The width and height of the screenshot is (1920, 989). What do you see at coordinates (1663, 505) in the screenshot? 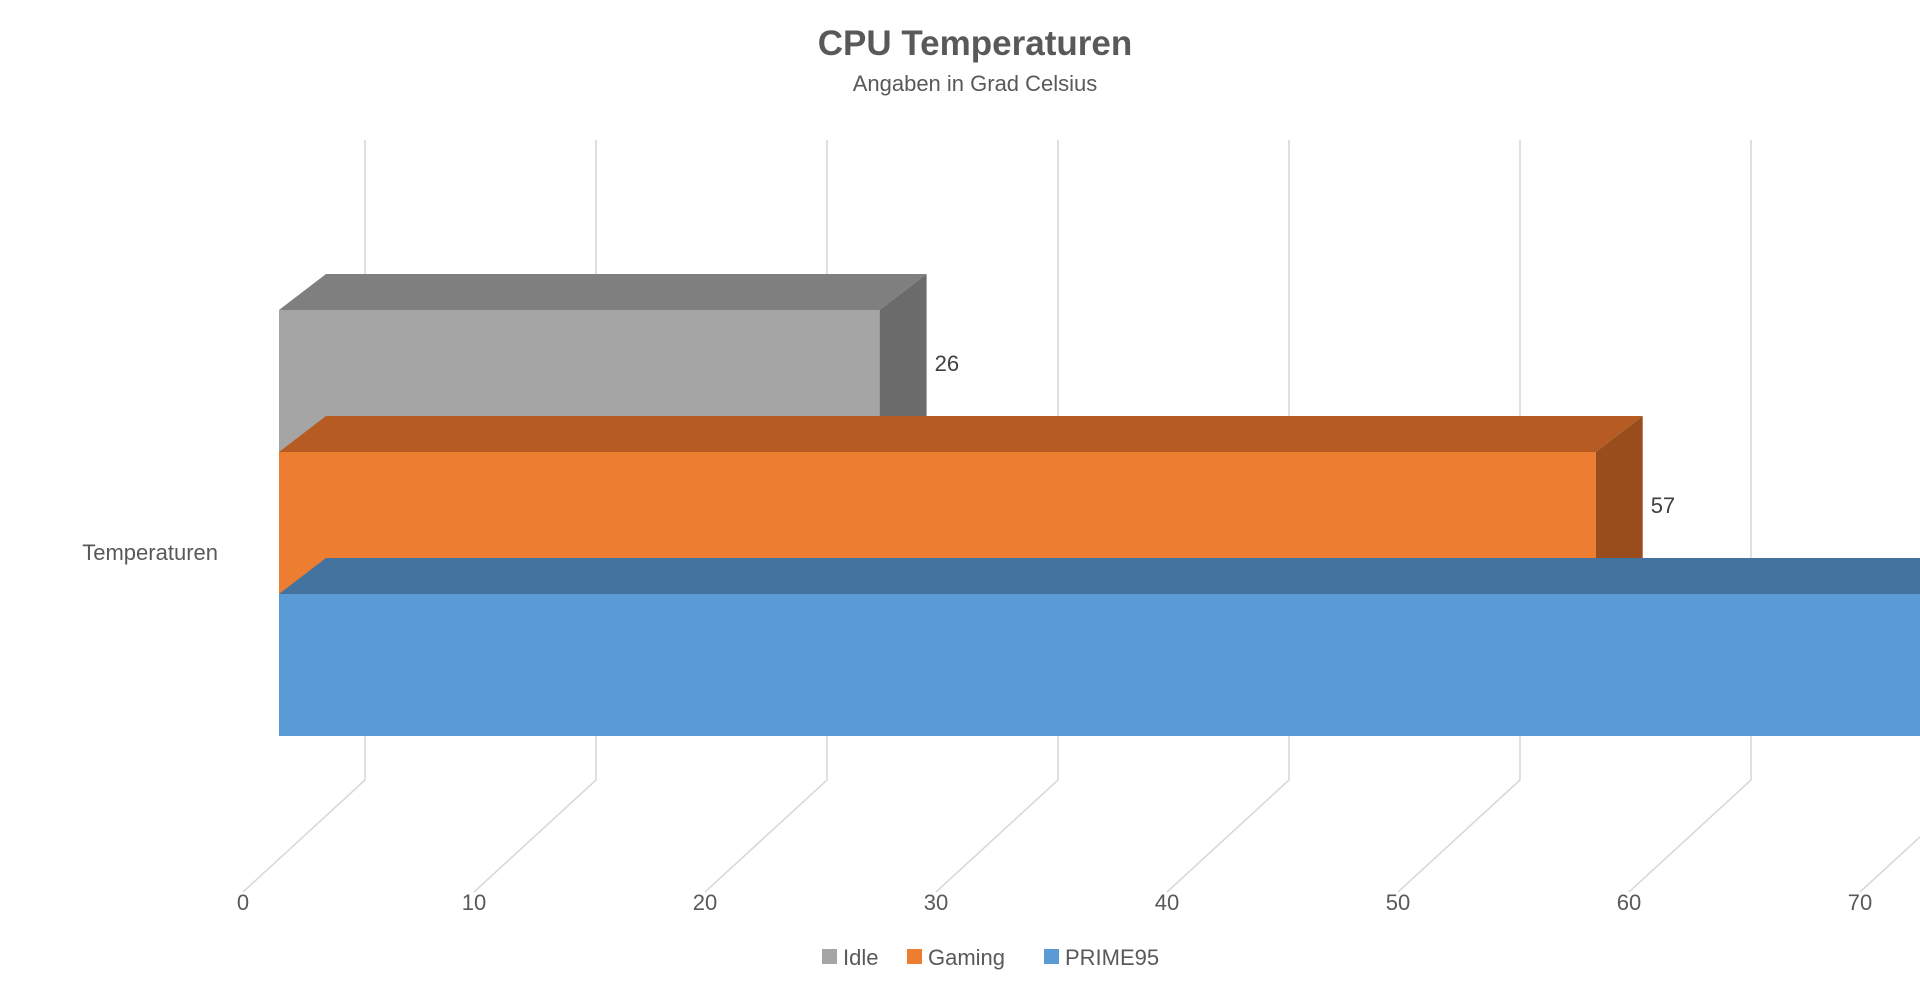
I see `data-label-gaming: 57` at bounding box center [1663, 505].